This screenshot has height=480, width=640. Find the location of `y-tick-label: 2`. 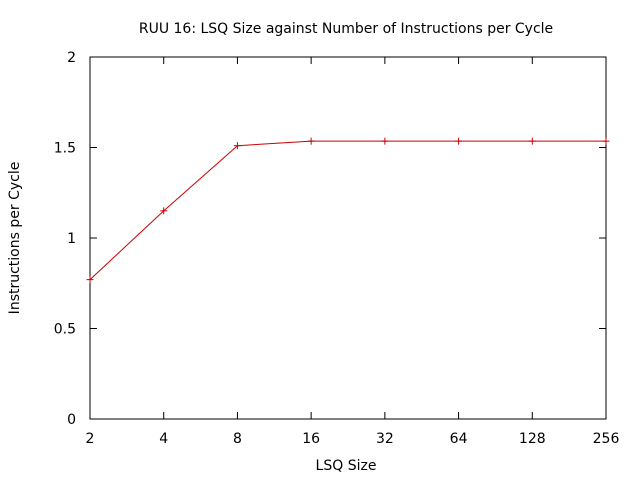

y-tick-label: 2 is located at coordinates (71, 58).